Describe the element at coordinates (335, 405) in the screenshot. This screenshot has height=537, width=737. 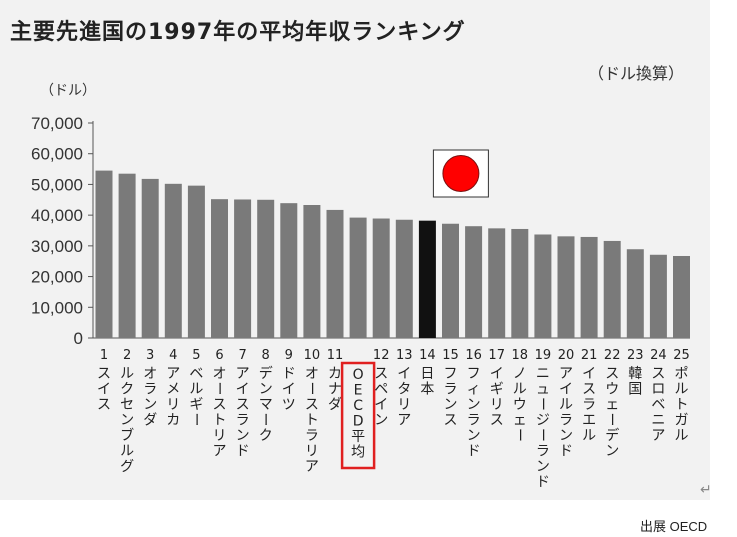
I see `country-label-char: ダ` at that location.